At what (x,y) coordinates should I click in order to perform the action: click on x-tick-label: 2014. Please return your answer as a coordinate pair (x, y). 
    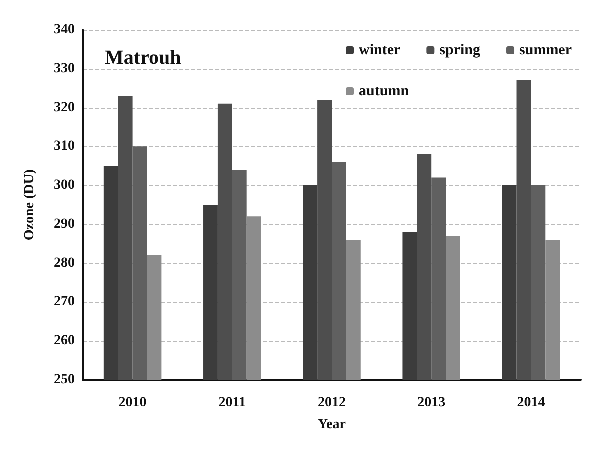
    Looking at the image, I should click on (531, 403).